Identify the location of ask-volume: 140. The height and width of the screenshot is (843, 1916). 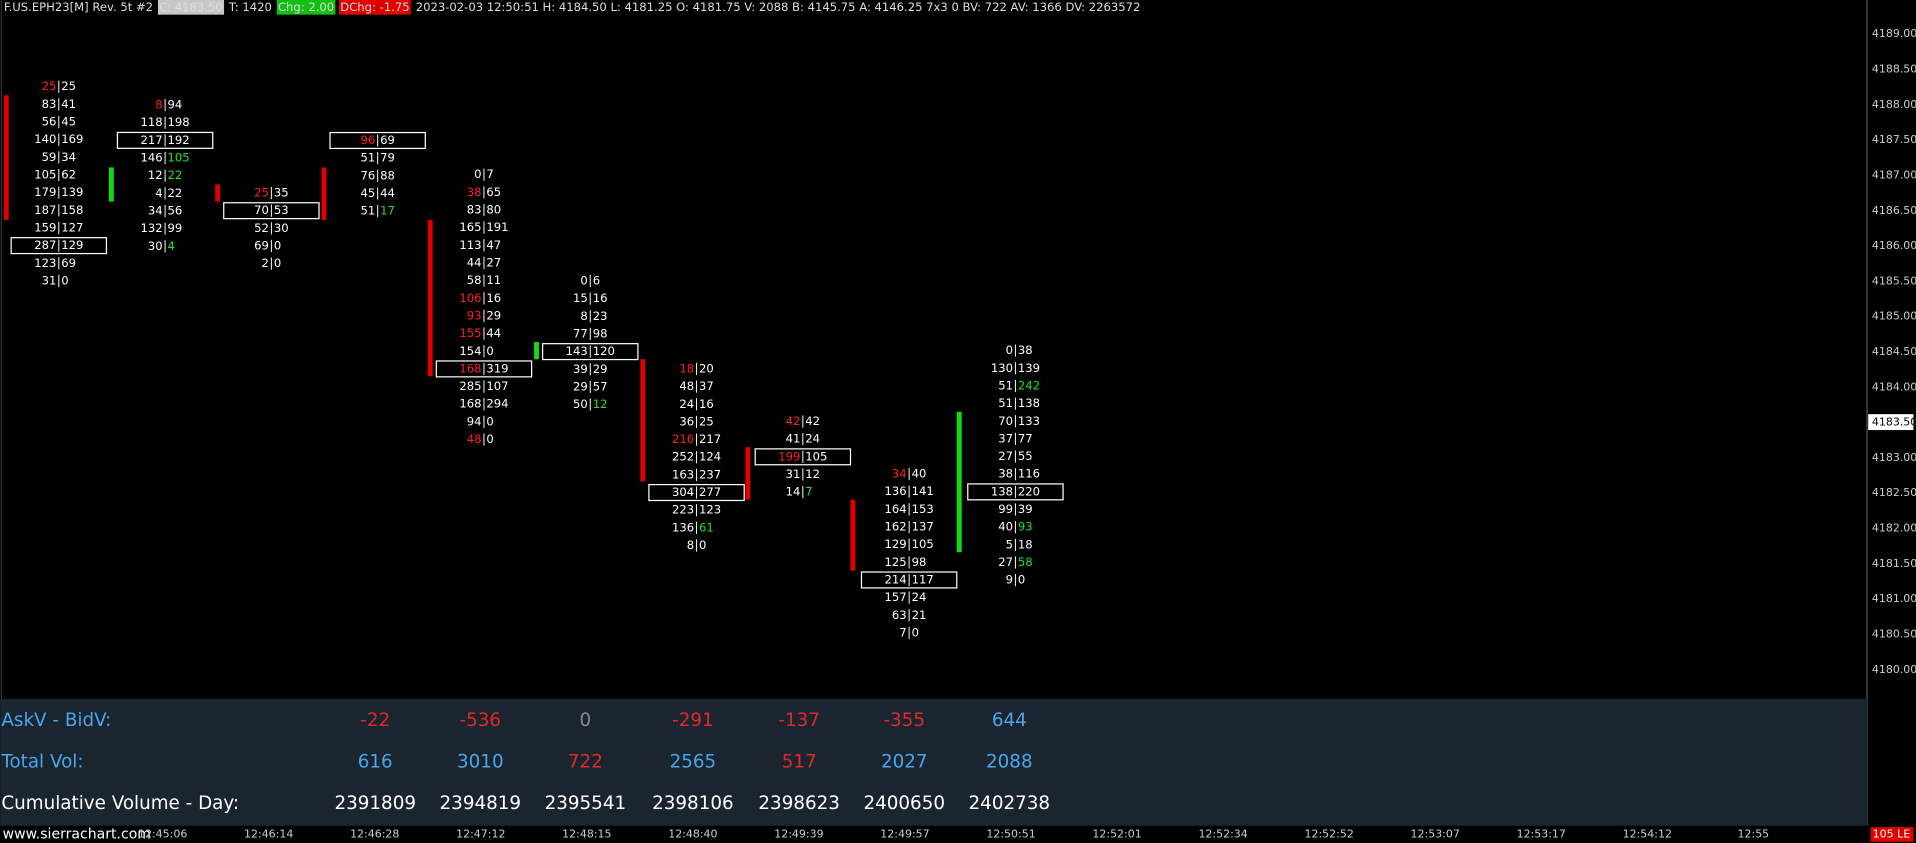
(45, 139).